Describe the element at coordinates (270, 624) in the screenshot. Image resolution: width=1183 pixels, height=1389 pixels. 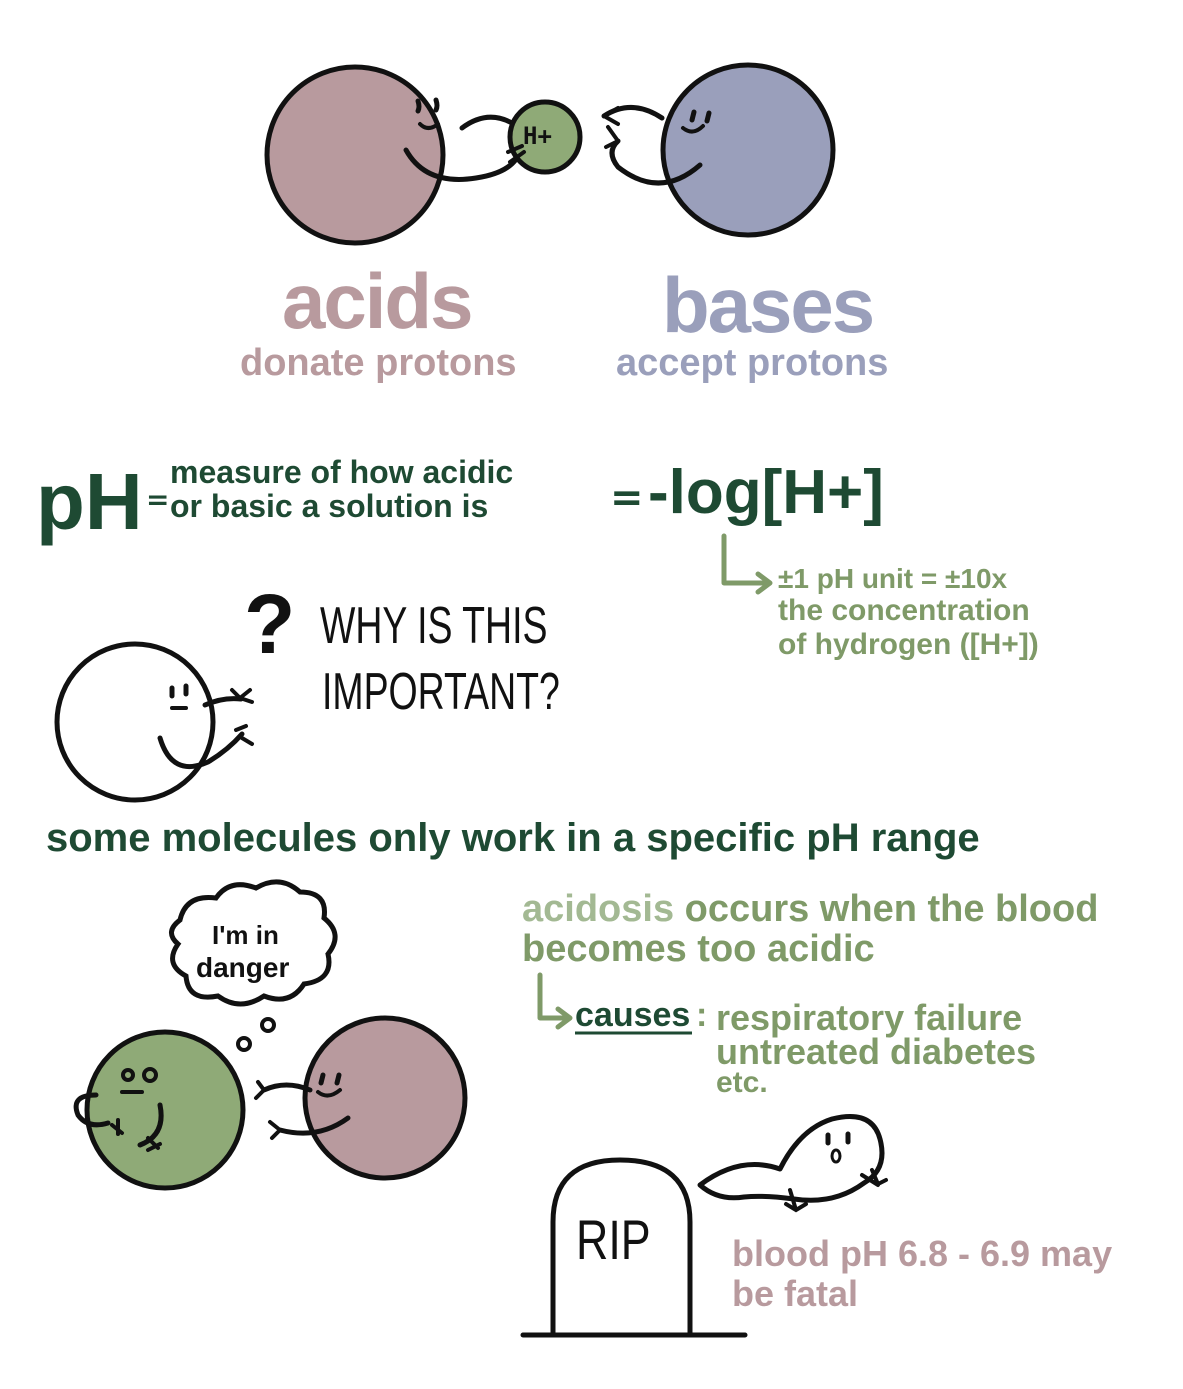
I see `question-mark-icon: ?` at that location.